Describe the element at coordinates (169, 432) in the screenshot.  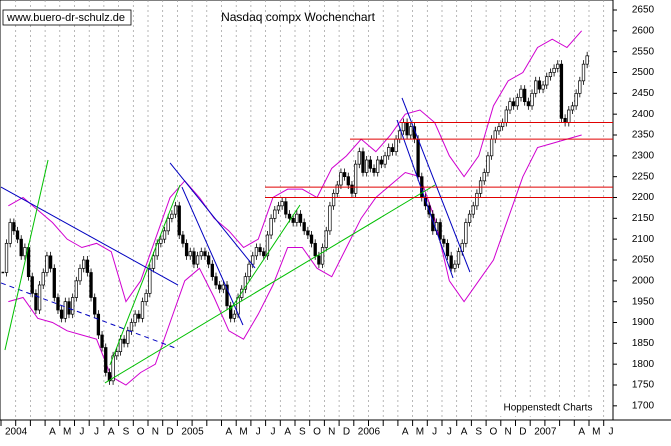
I see `x-tick-label: D` at that location.